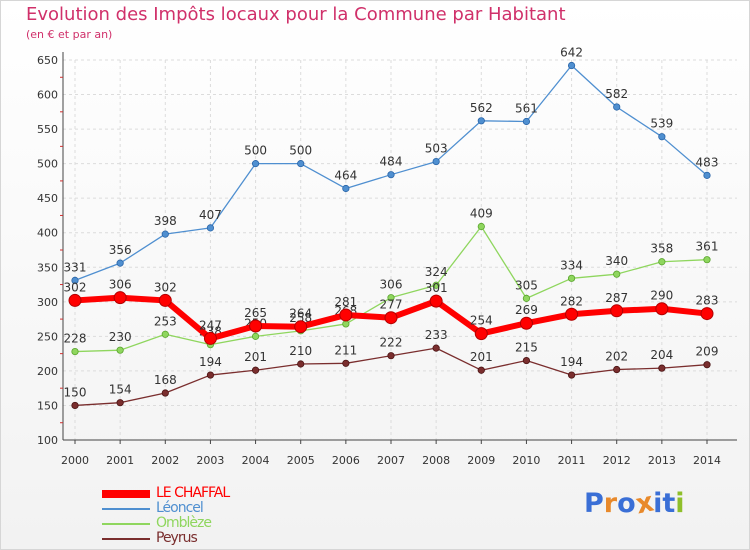  I want to click on legend-swatch-l-oncel, so click(126, 509).